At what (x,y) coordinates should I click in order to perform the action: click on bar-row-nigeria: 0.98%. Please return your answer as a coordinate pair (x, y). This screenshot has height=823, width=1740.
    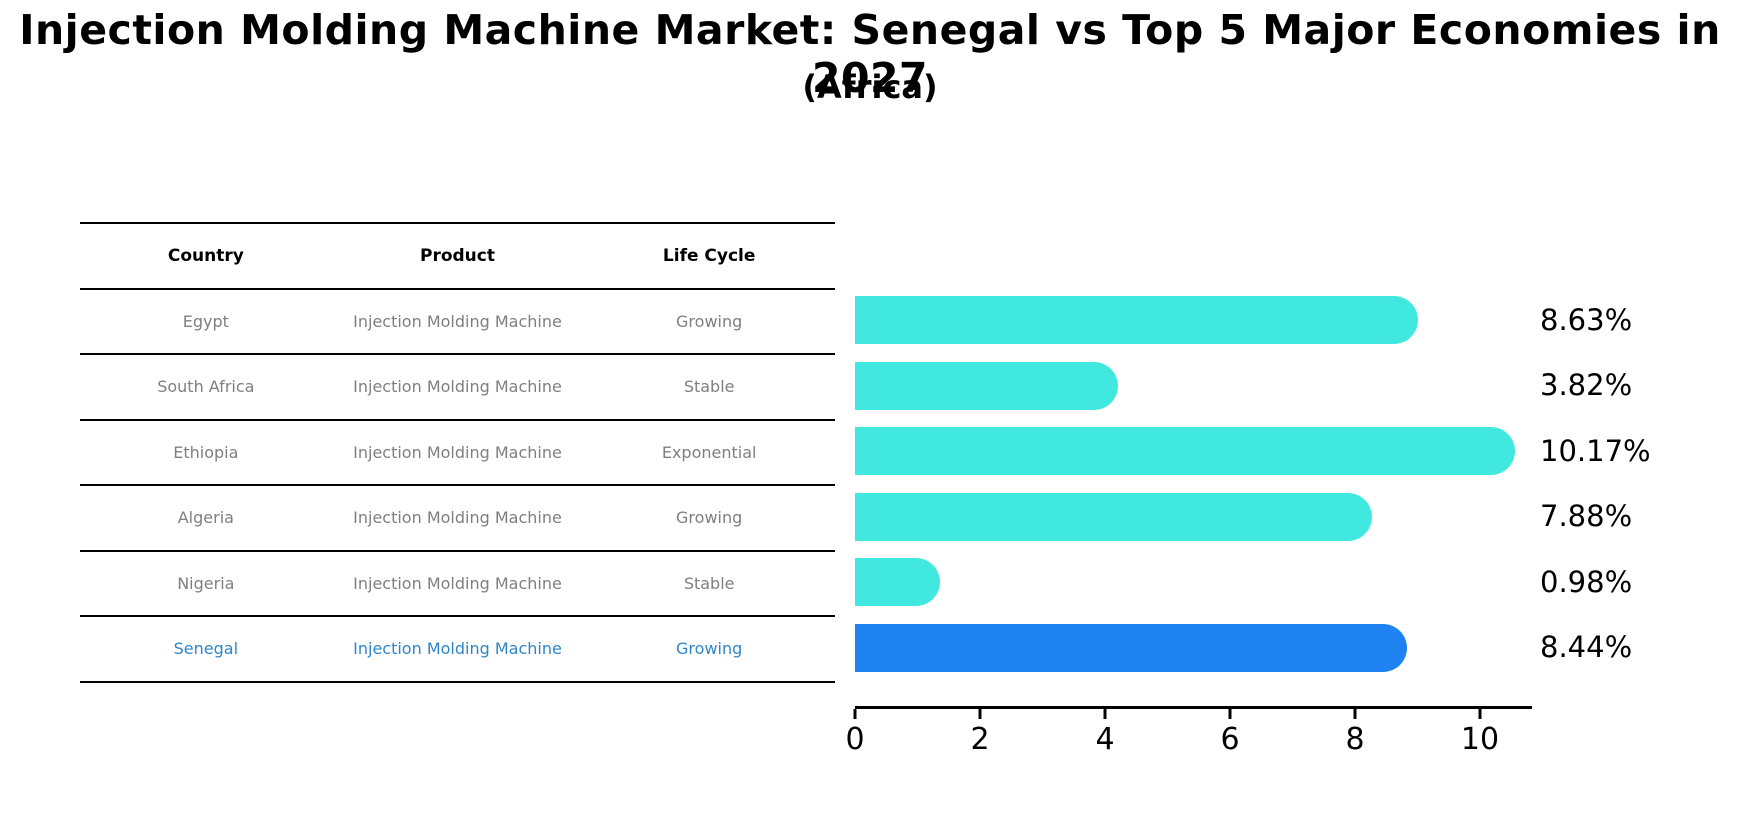
    Looking at the image, I should click on (1297, 583).